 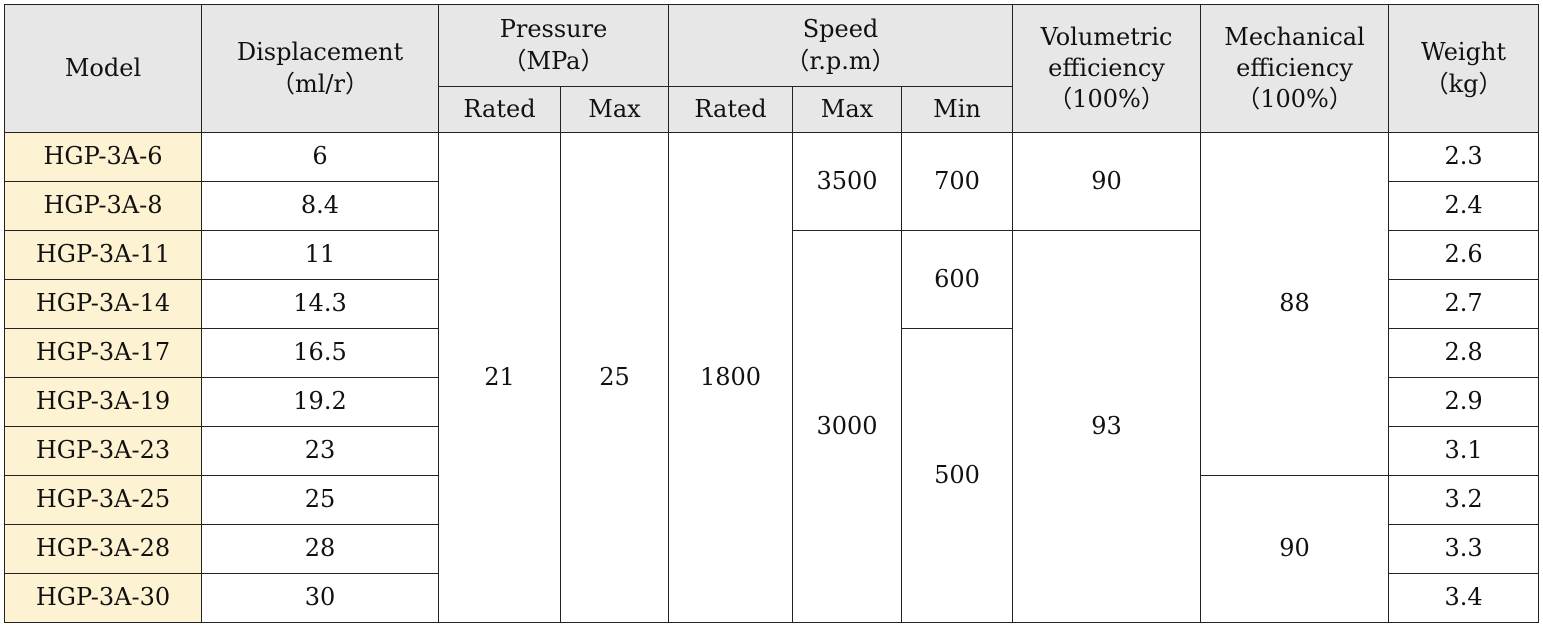 I want to click on weight-cell: 2.4, so click(x=1464, y=206).